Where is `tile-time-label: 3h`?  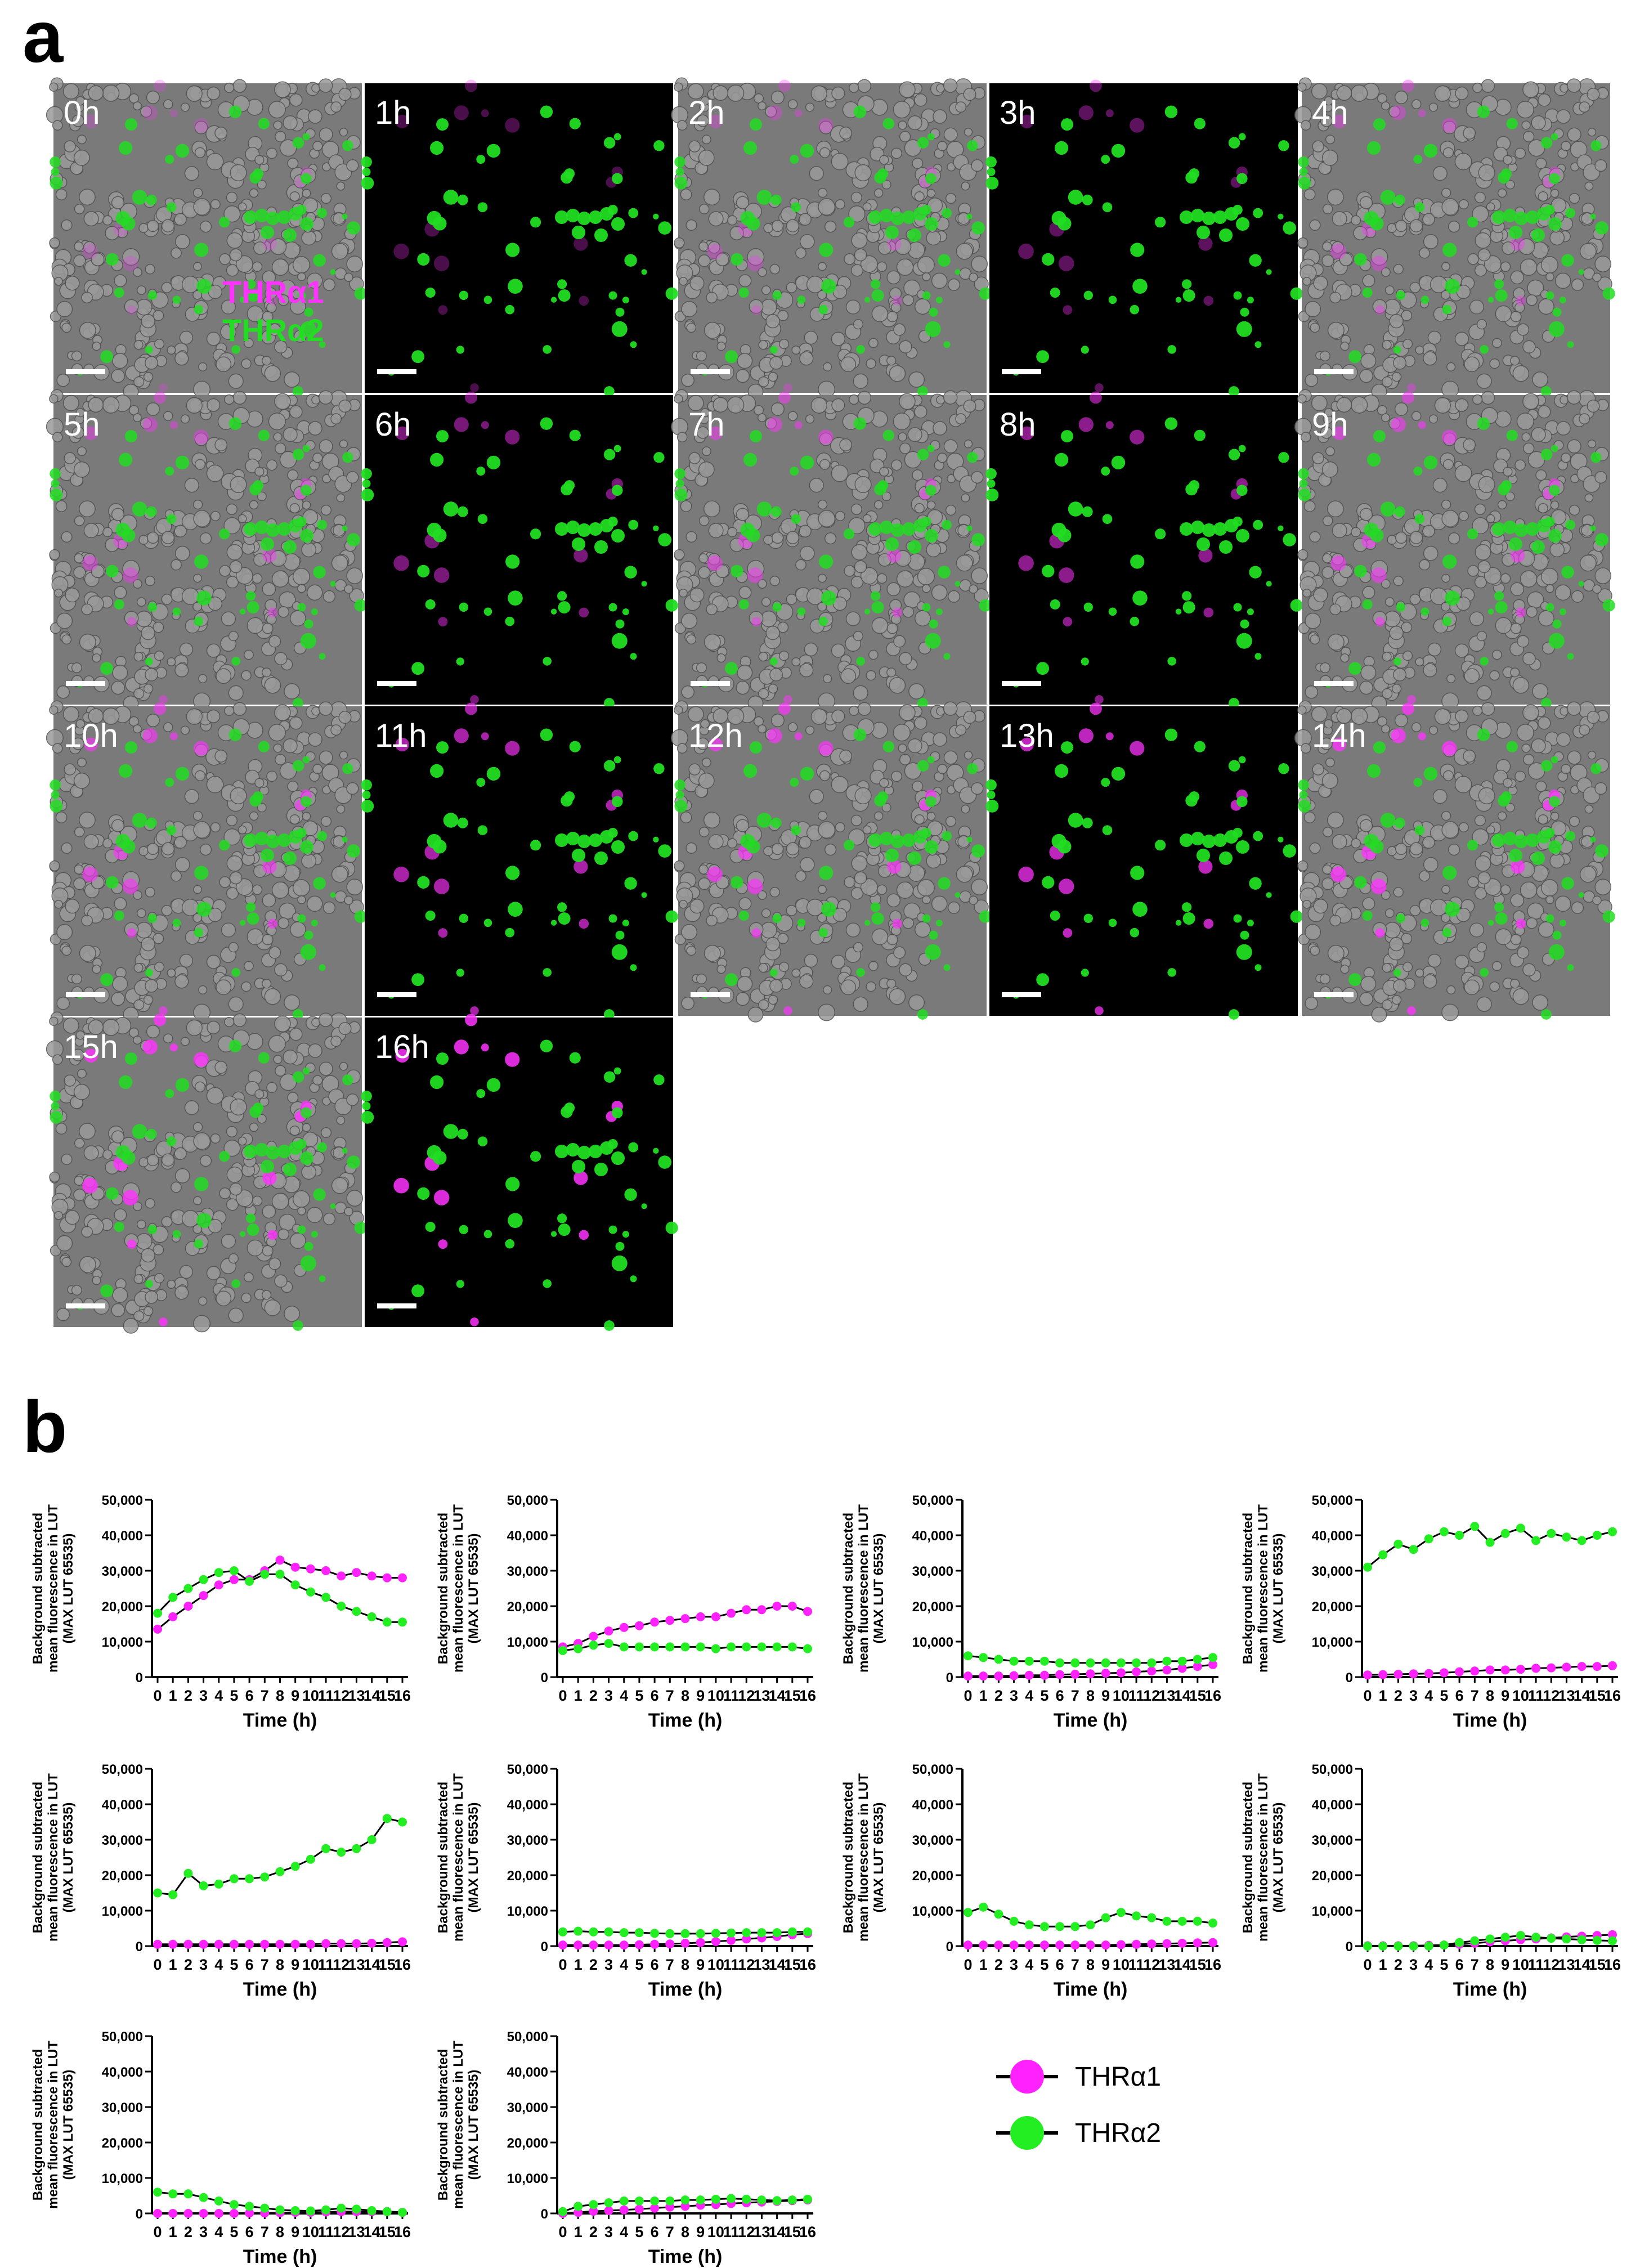
tile-time-label: 3h is located at coordinates (1018, 113).